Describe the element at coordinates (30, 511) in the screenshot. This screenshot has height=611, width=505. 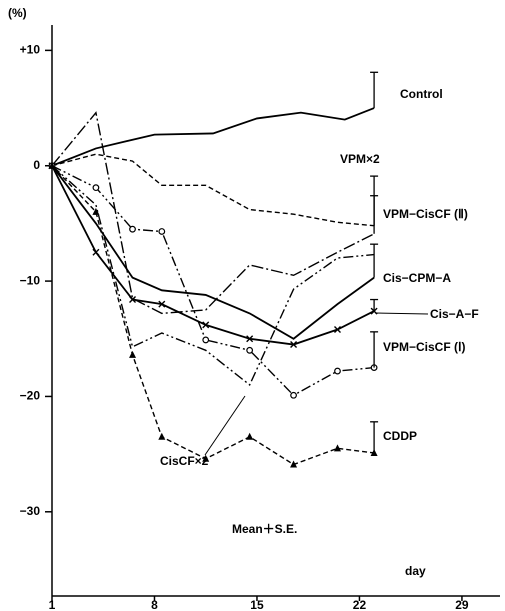
I see `y-tick-label: −30` at that location.